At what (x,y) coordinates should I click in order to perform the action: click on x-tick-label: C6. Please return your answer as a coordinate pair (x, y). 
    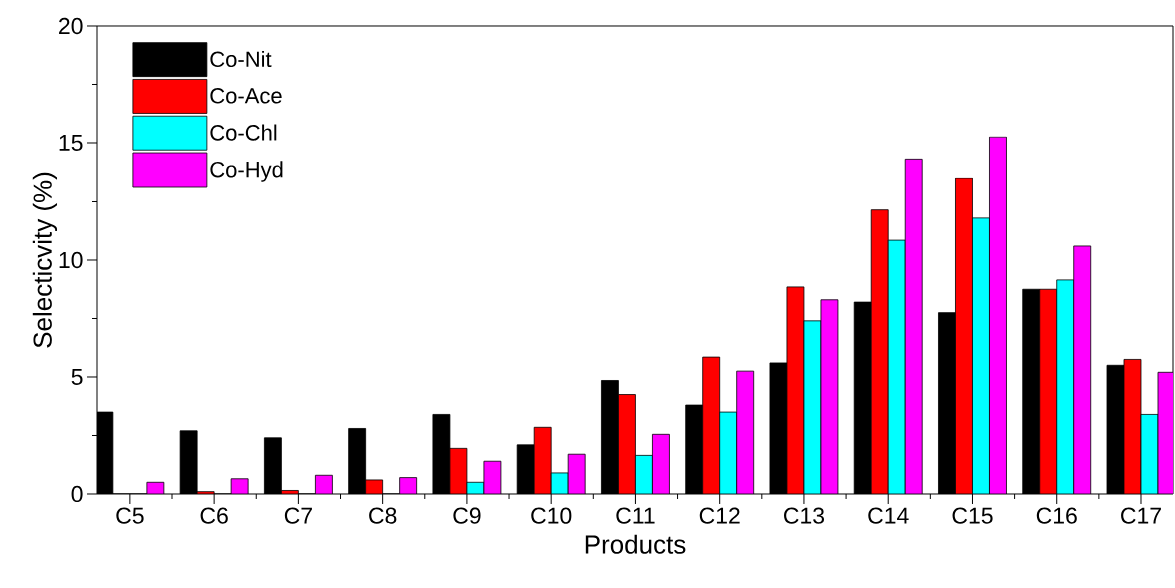
    Looking at the image, I should click on (214, 515).